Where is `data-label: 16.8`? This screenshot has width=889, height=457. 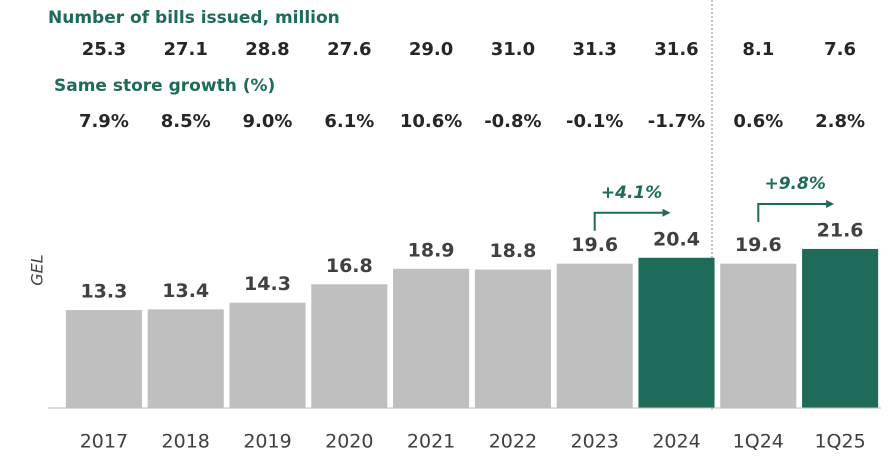
data-label: 16.8 is located at coordinates (349, 266).